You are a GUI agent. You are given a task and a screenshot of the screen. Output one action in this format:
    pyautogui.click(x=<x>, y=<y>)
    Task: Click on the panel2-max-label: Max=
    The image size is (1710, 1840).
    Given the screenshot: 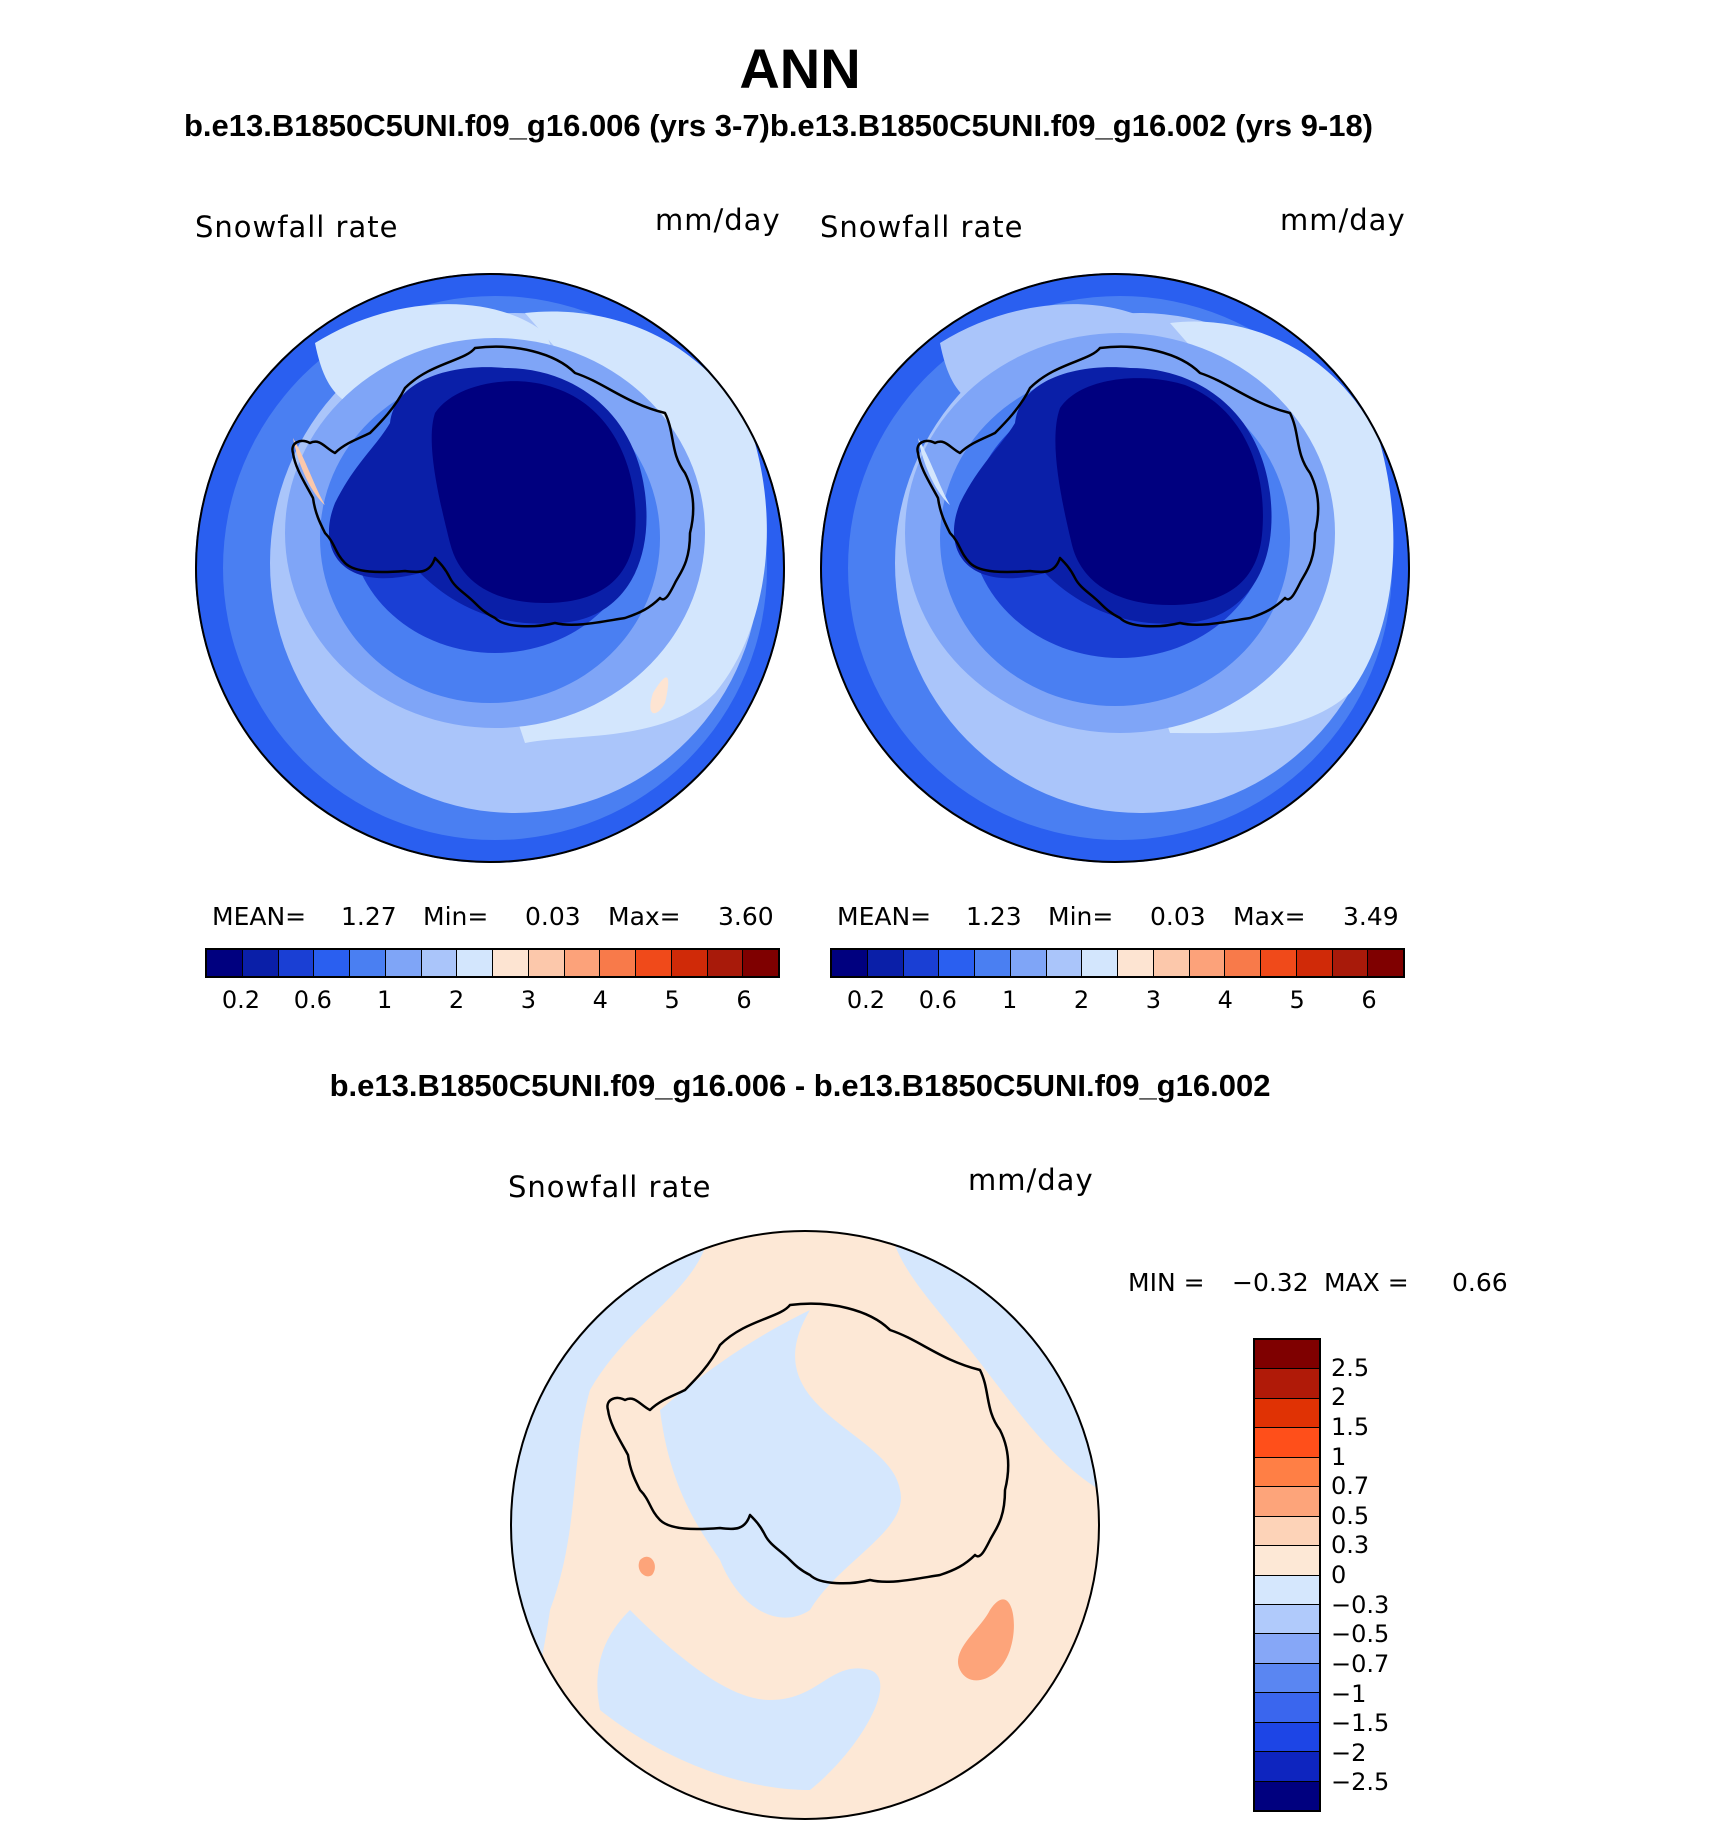 What is the action you would take?
    pyautogui.click(x=1269, y=916)
    